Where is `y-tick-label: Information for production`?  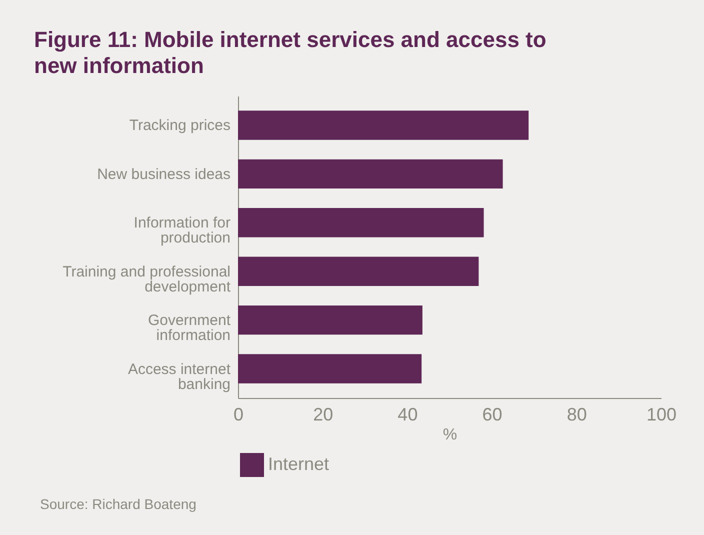
y-tick-label: Information for production is located at coordinates (182, 230).